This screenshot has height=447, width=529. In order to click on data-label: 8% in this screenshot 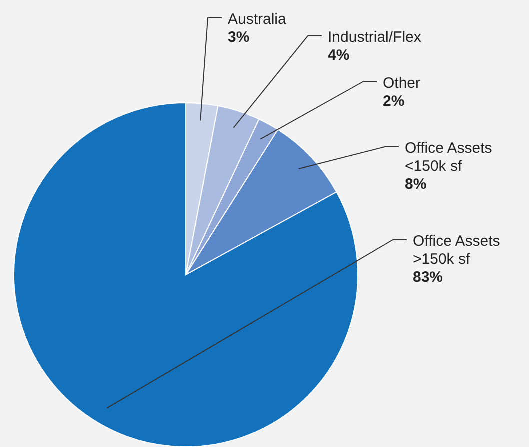, I will do `click(416, 184)`.